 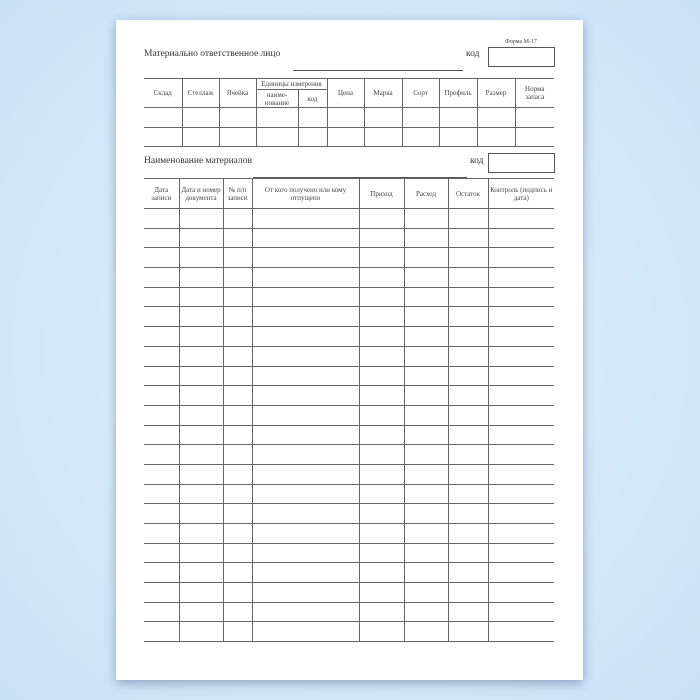 What do you see at coordinates (521, 163) in the screenshot?
I see `material-code-box` at bounding box center [521, 163].